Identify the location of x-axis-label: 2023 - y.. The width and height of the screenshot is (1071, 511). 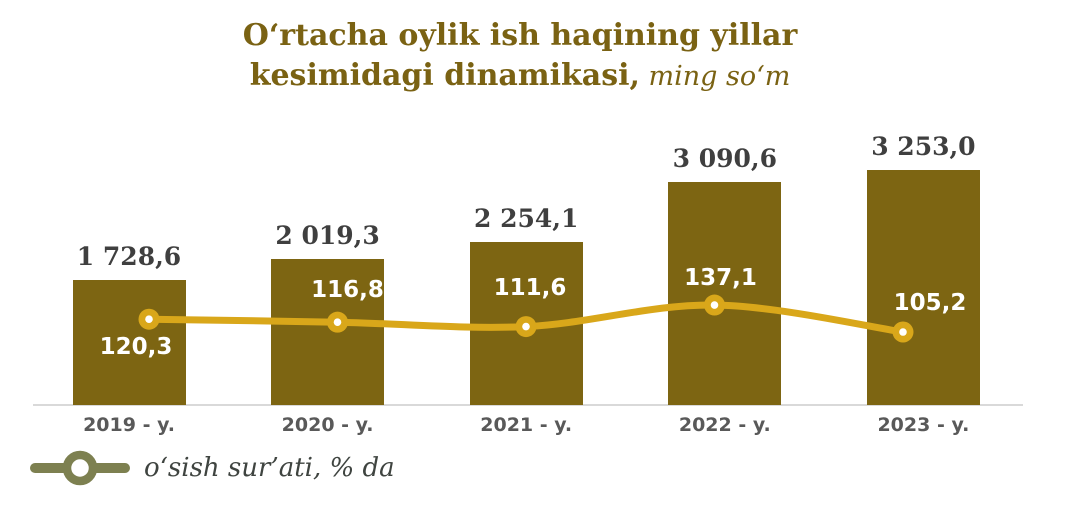
(923, 425).